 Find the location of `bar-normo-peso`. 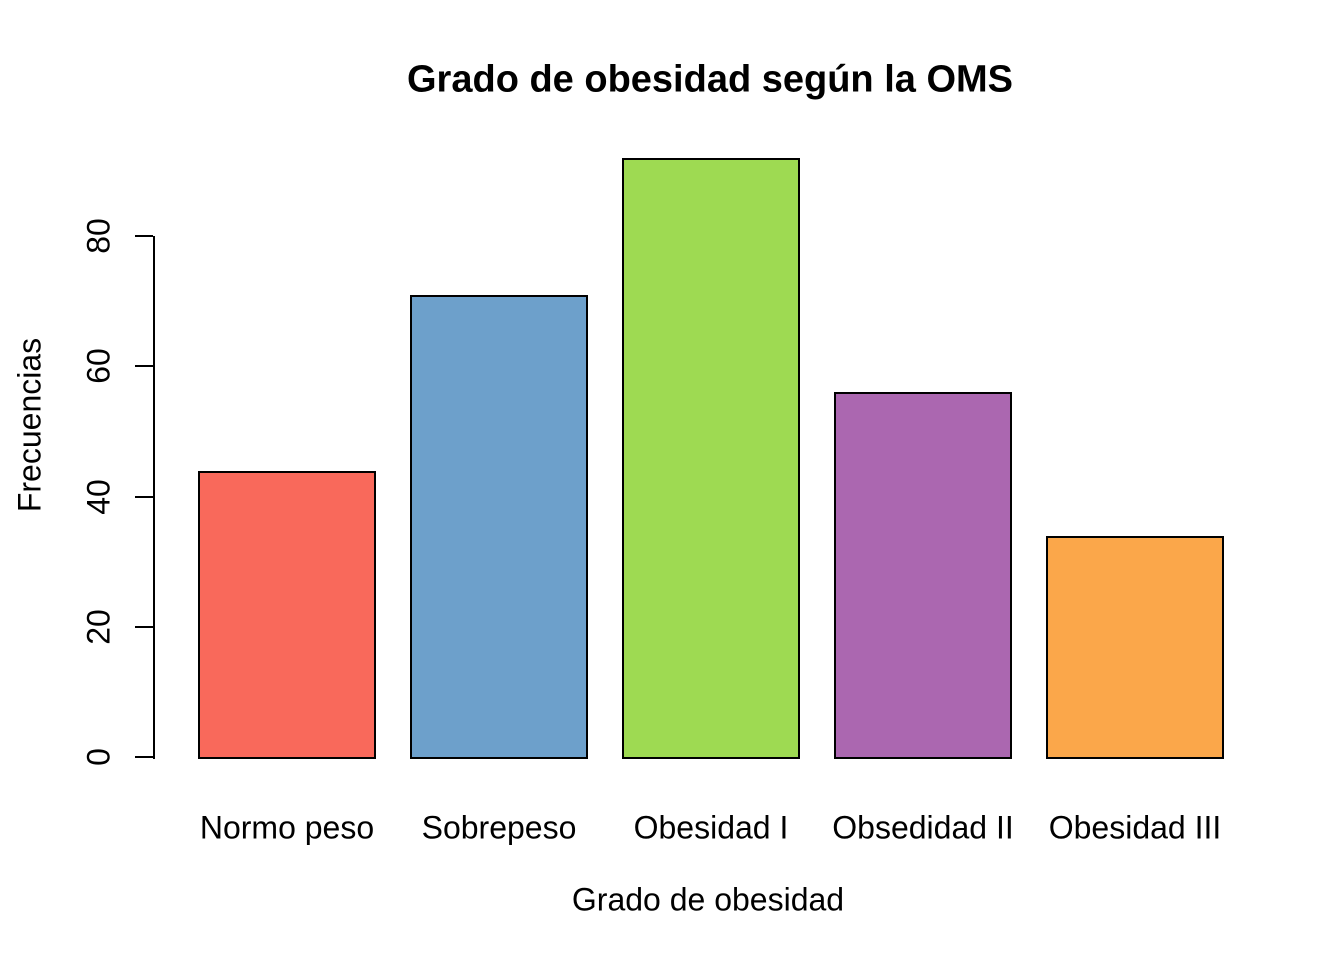

bar-normo-peso is located at coordinates (287, 614).